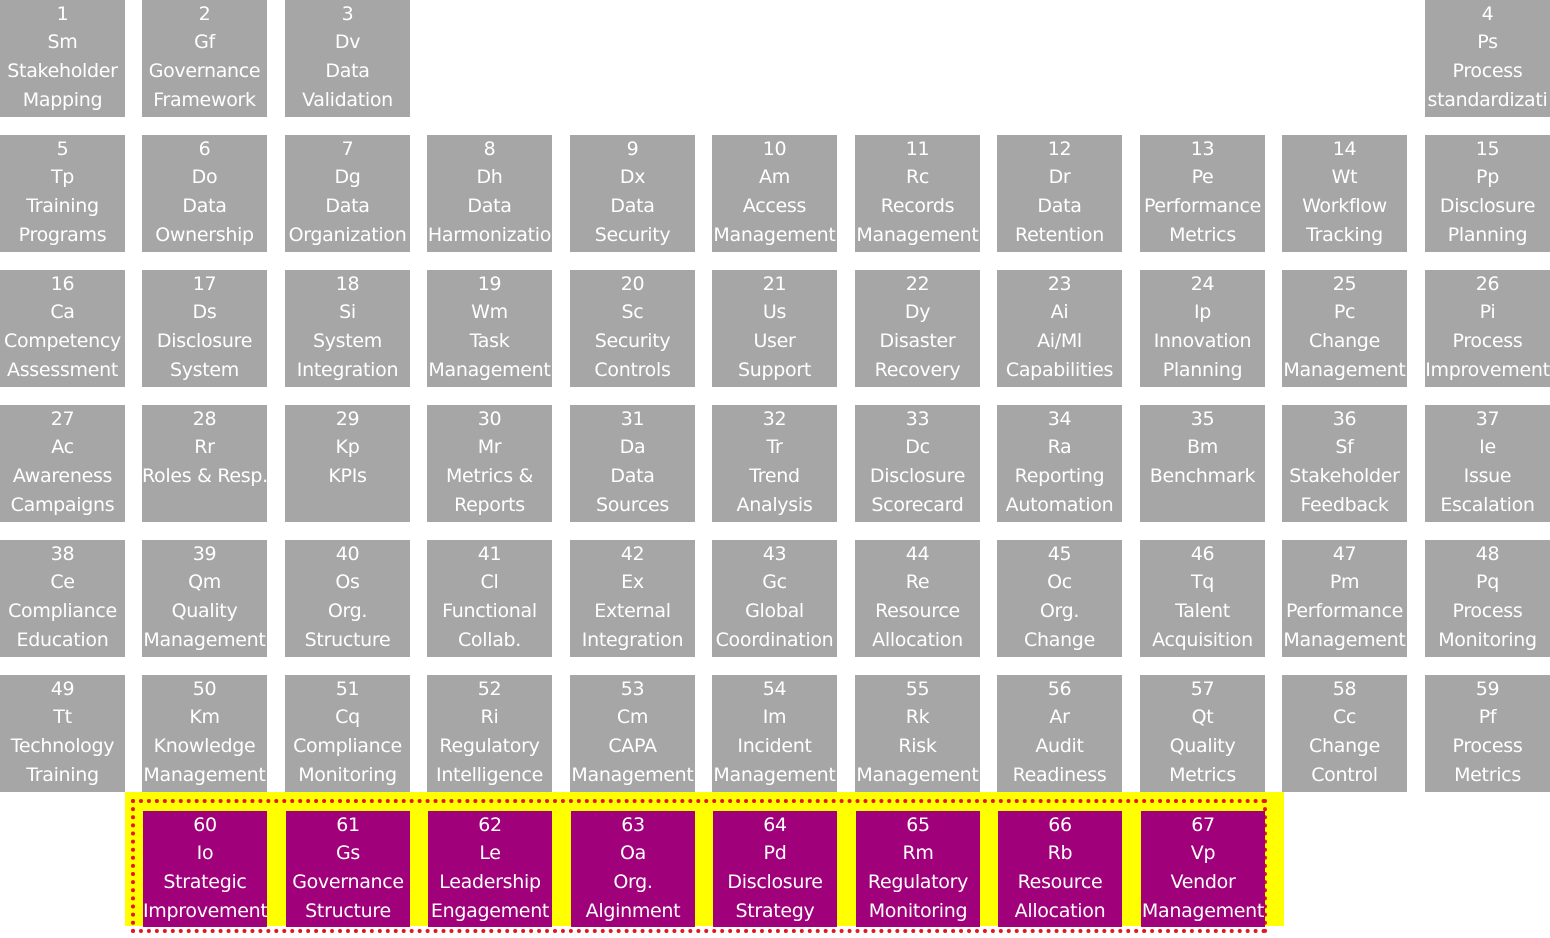 This screenshot has width=1550, height=938. What do you see at coordinates (917, 611) in the screenshot?
I see `tile-label-line1: Resource` at bounding box center [917, 611].